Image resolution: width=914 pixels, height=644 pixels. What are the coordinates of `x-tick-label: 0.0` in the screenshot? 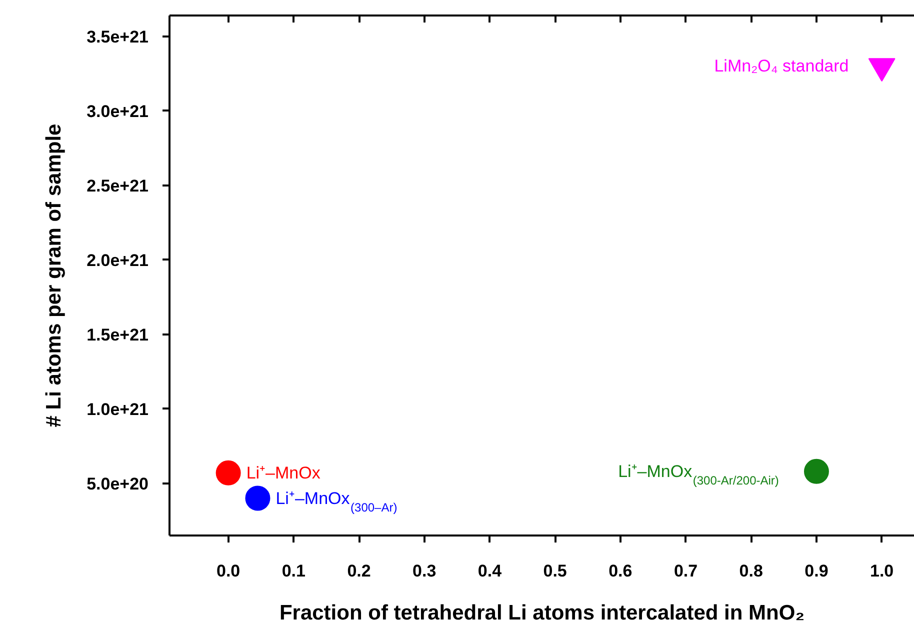 It's located at (228, 571).